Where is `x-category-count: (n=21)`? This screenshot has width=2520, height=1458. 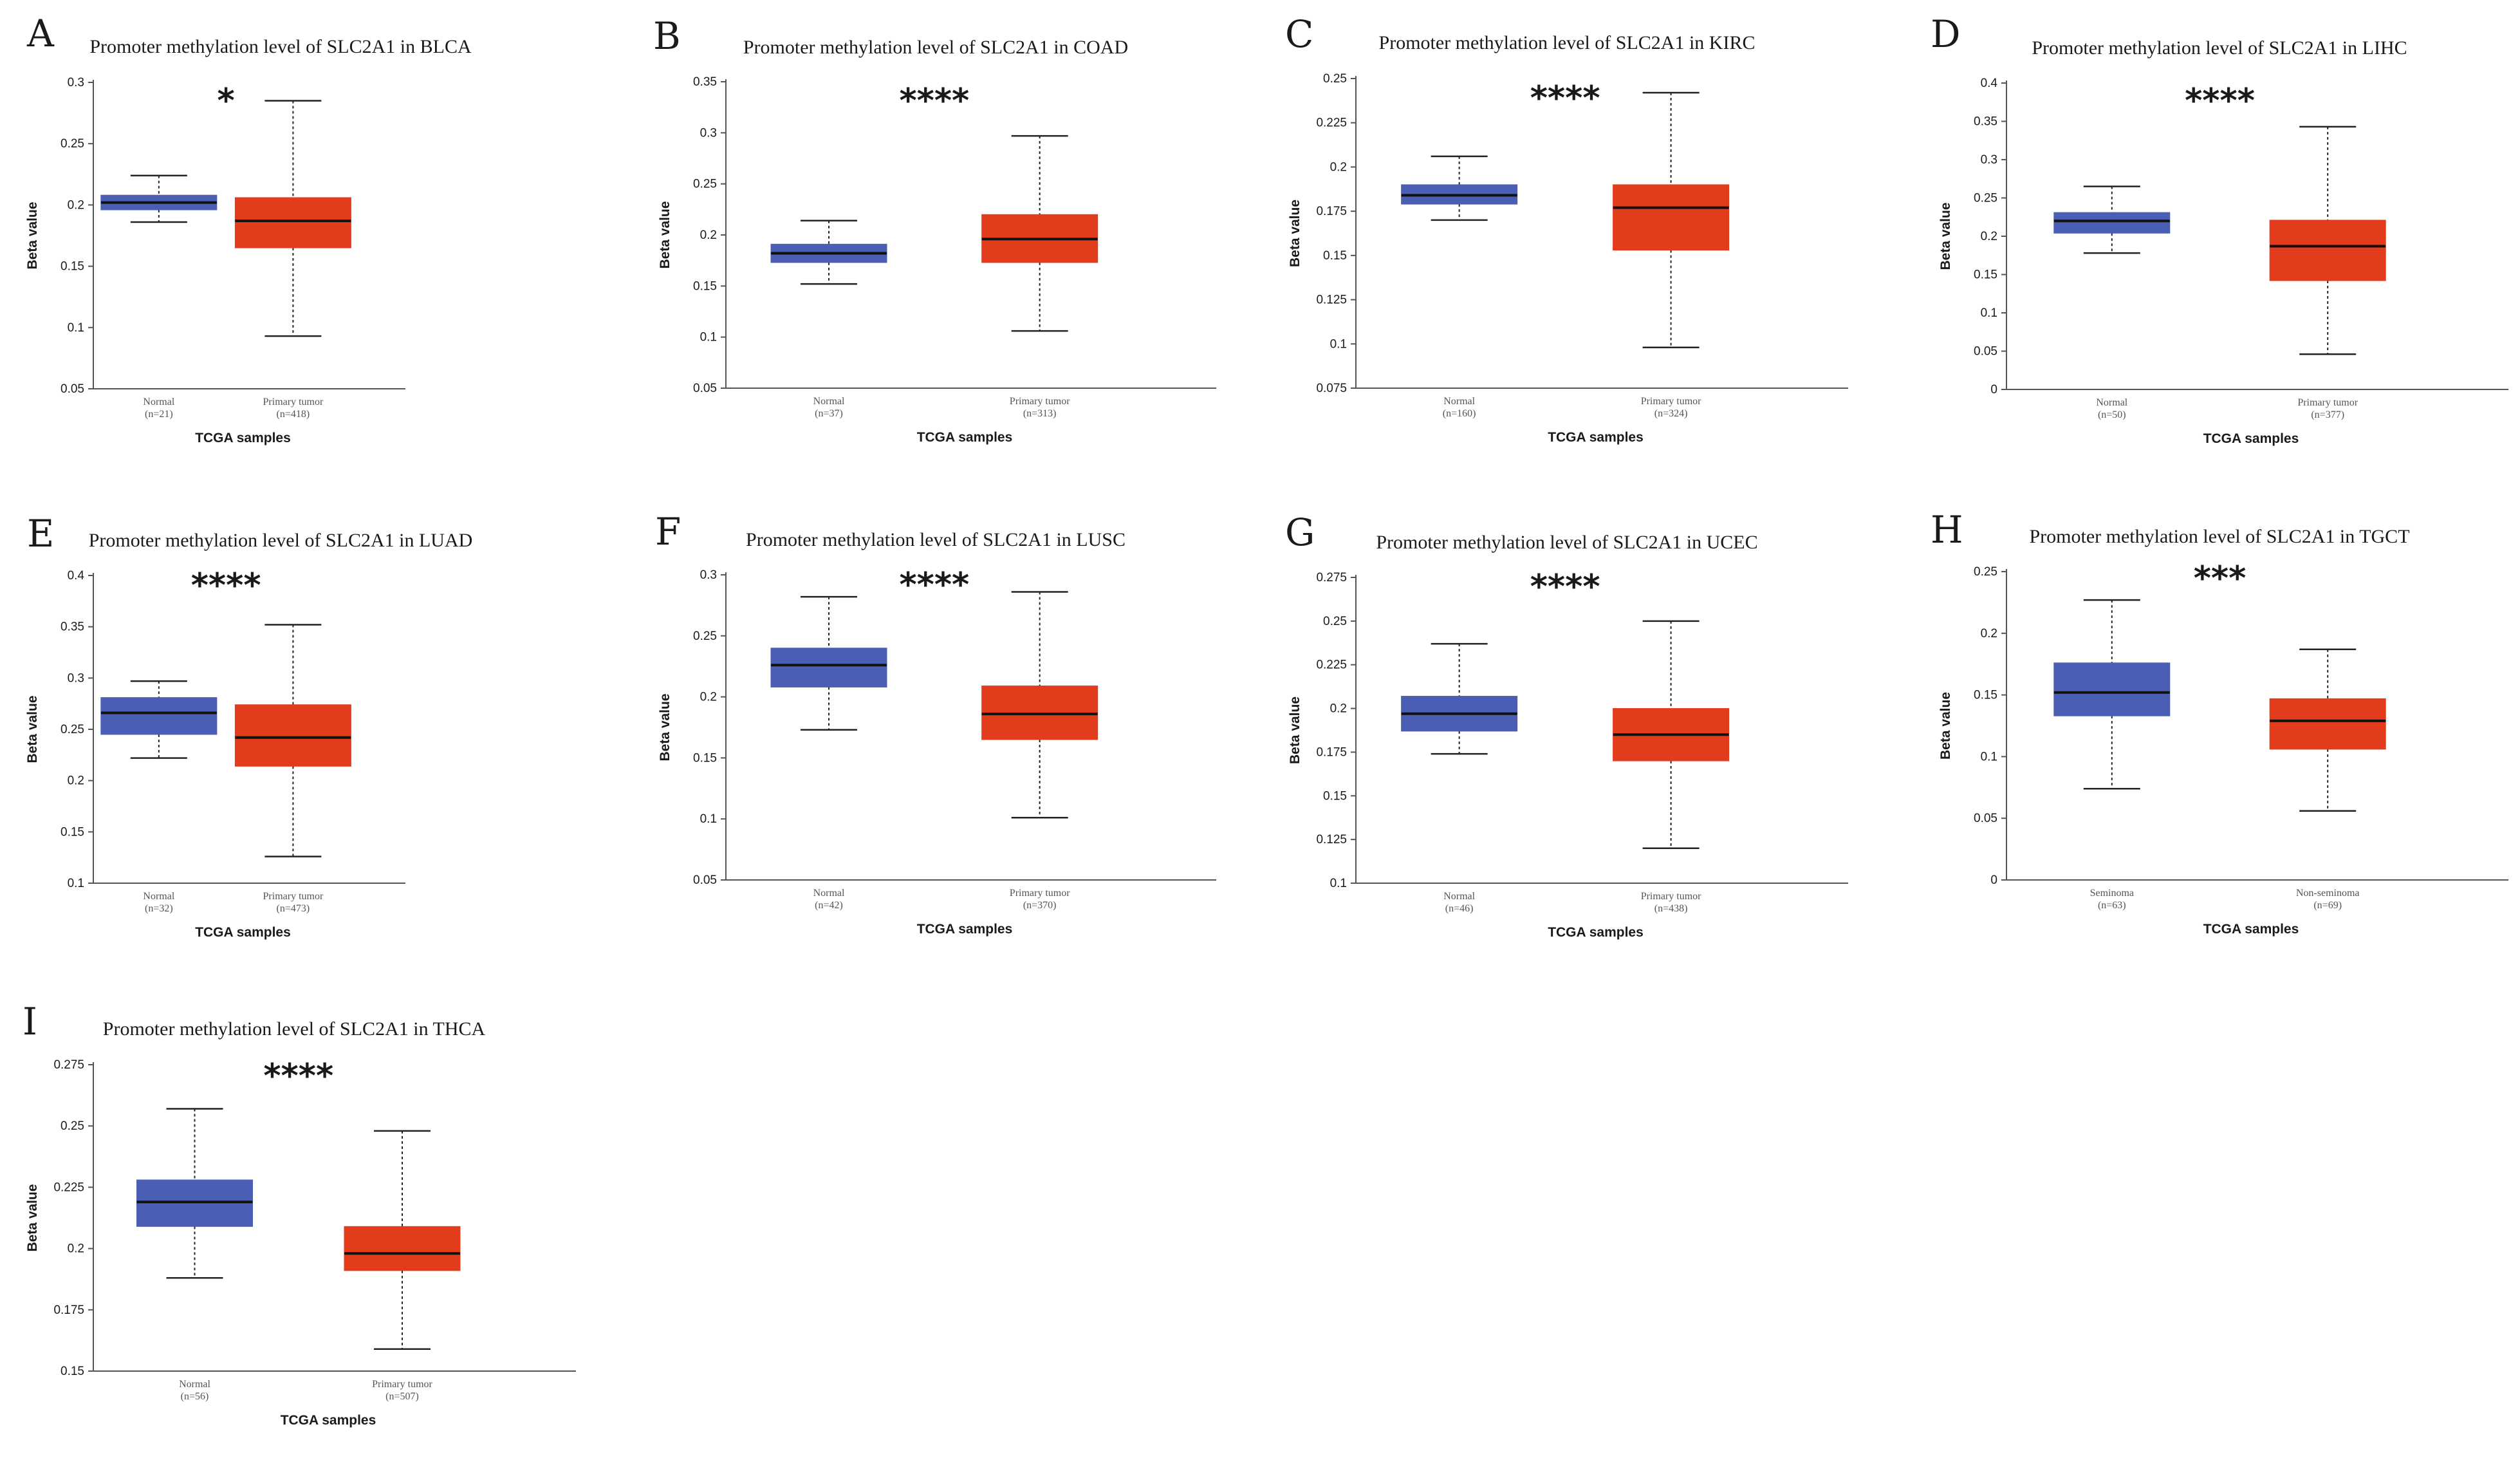
x-category-count: (n=21) is located at coordinates (159, 415).